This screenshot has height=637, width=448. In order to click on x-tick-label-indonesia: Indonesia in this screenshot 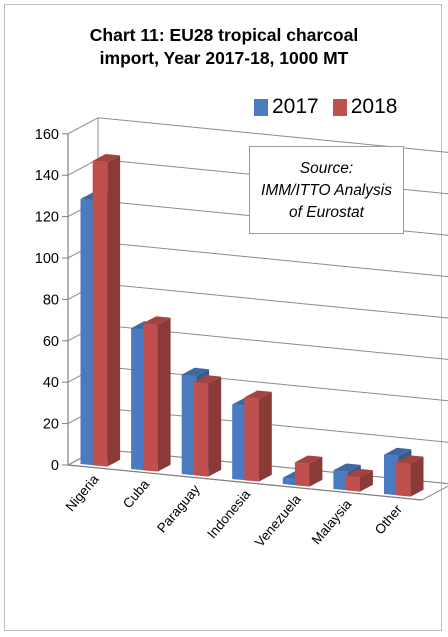, I will do `click(228, 513)`.